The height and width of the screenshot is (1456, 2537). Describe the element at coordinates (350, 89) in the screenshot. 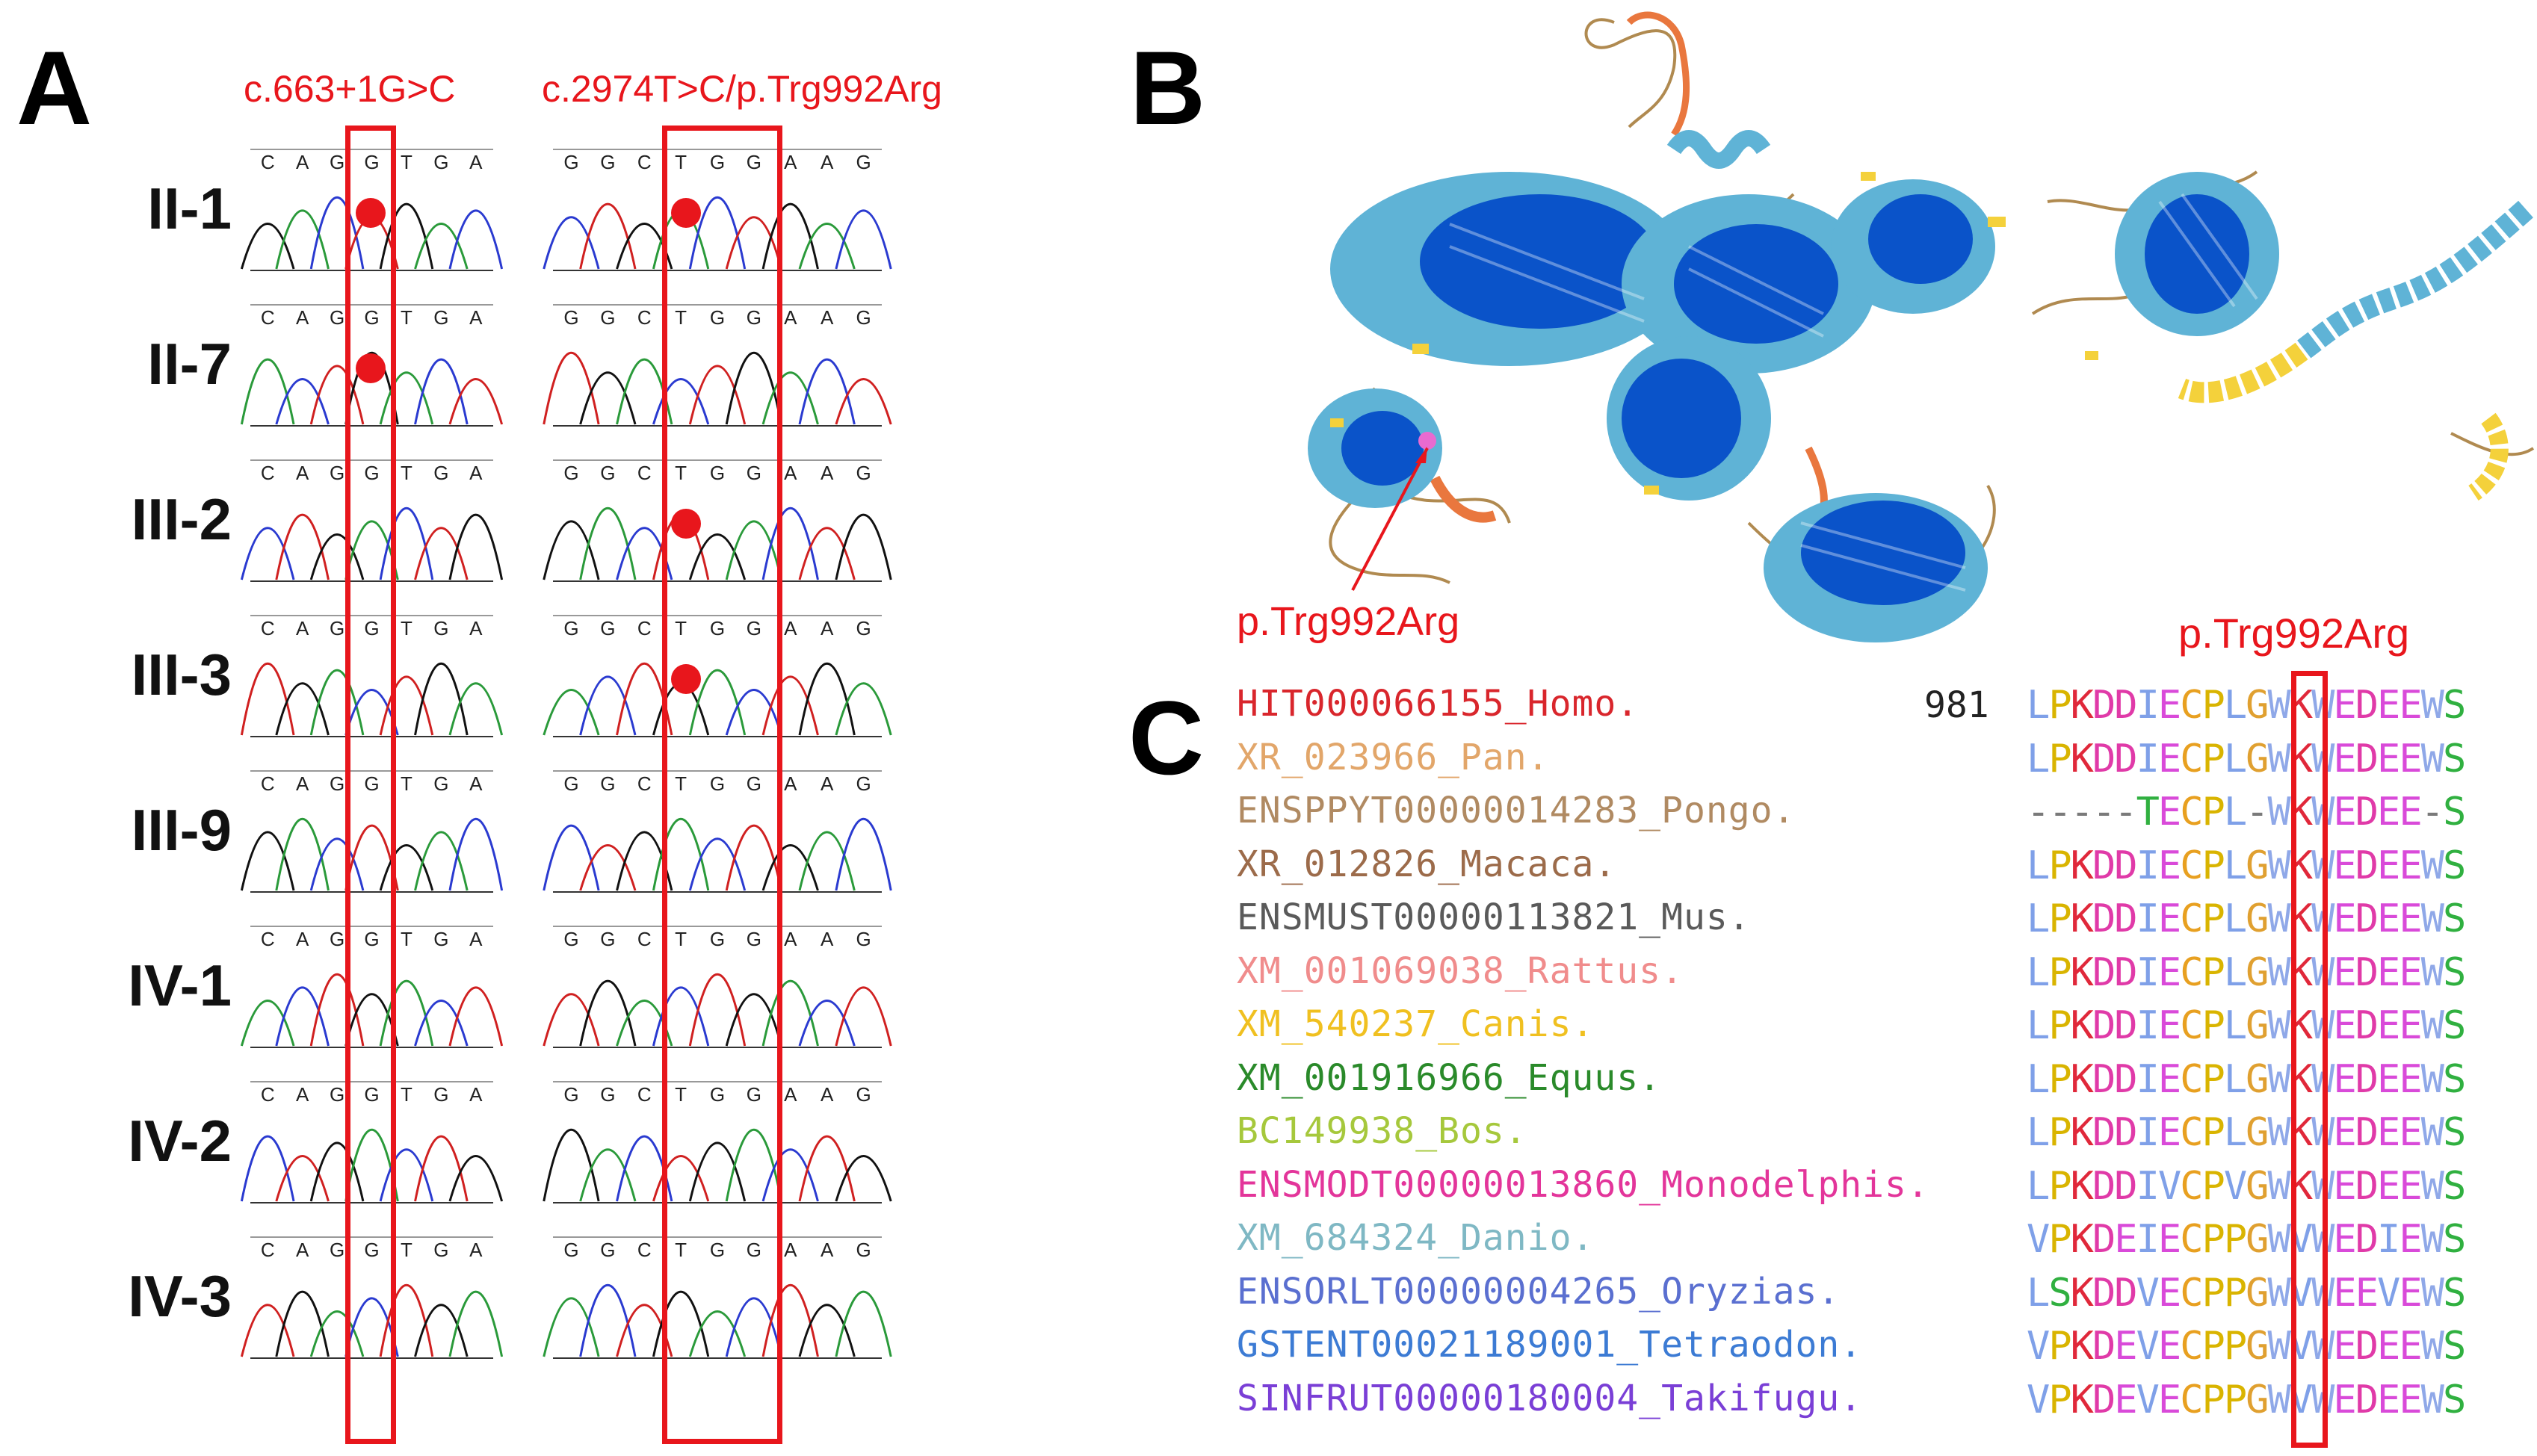

I see `mutation-label-left: c.663+1G>C` at that location.